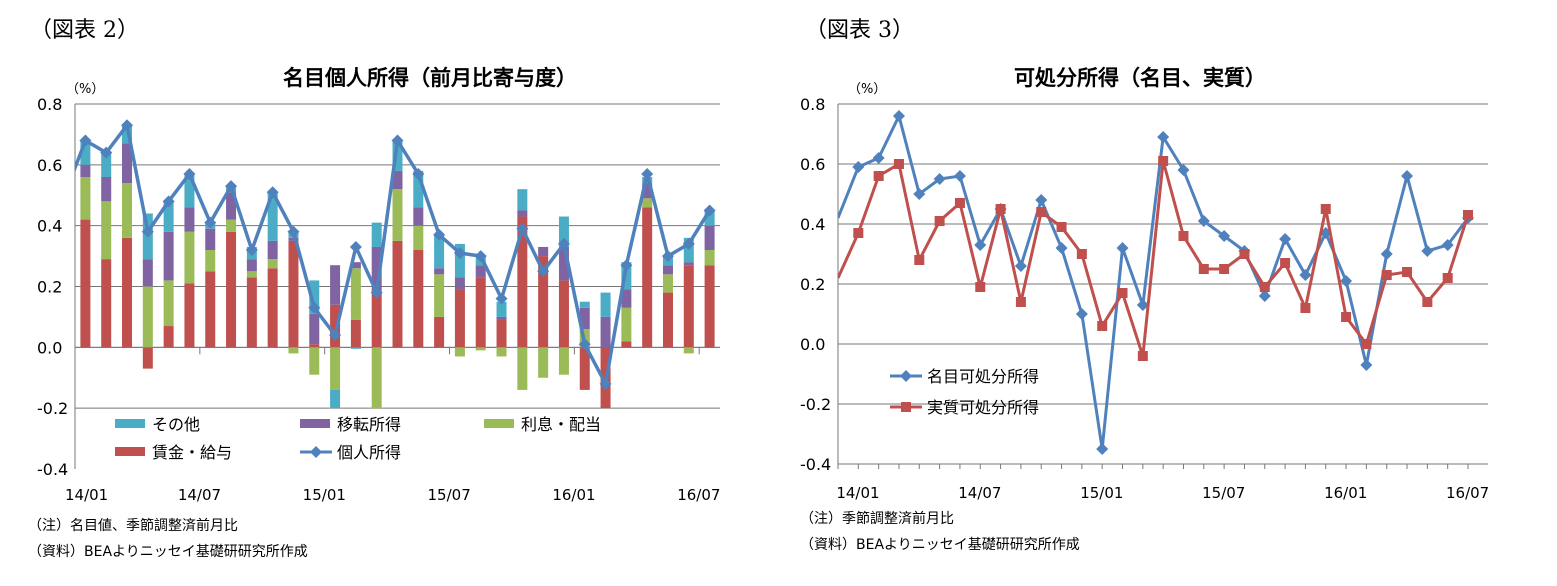 This screenshot has width=1557, height=586. I want to click on figure-label-2: （図表 2）, so click(84, 30).